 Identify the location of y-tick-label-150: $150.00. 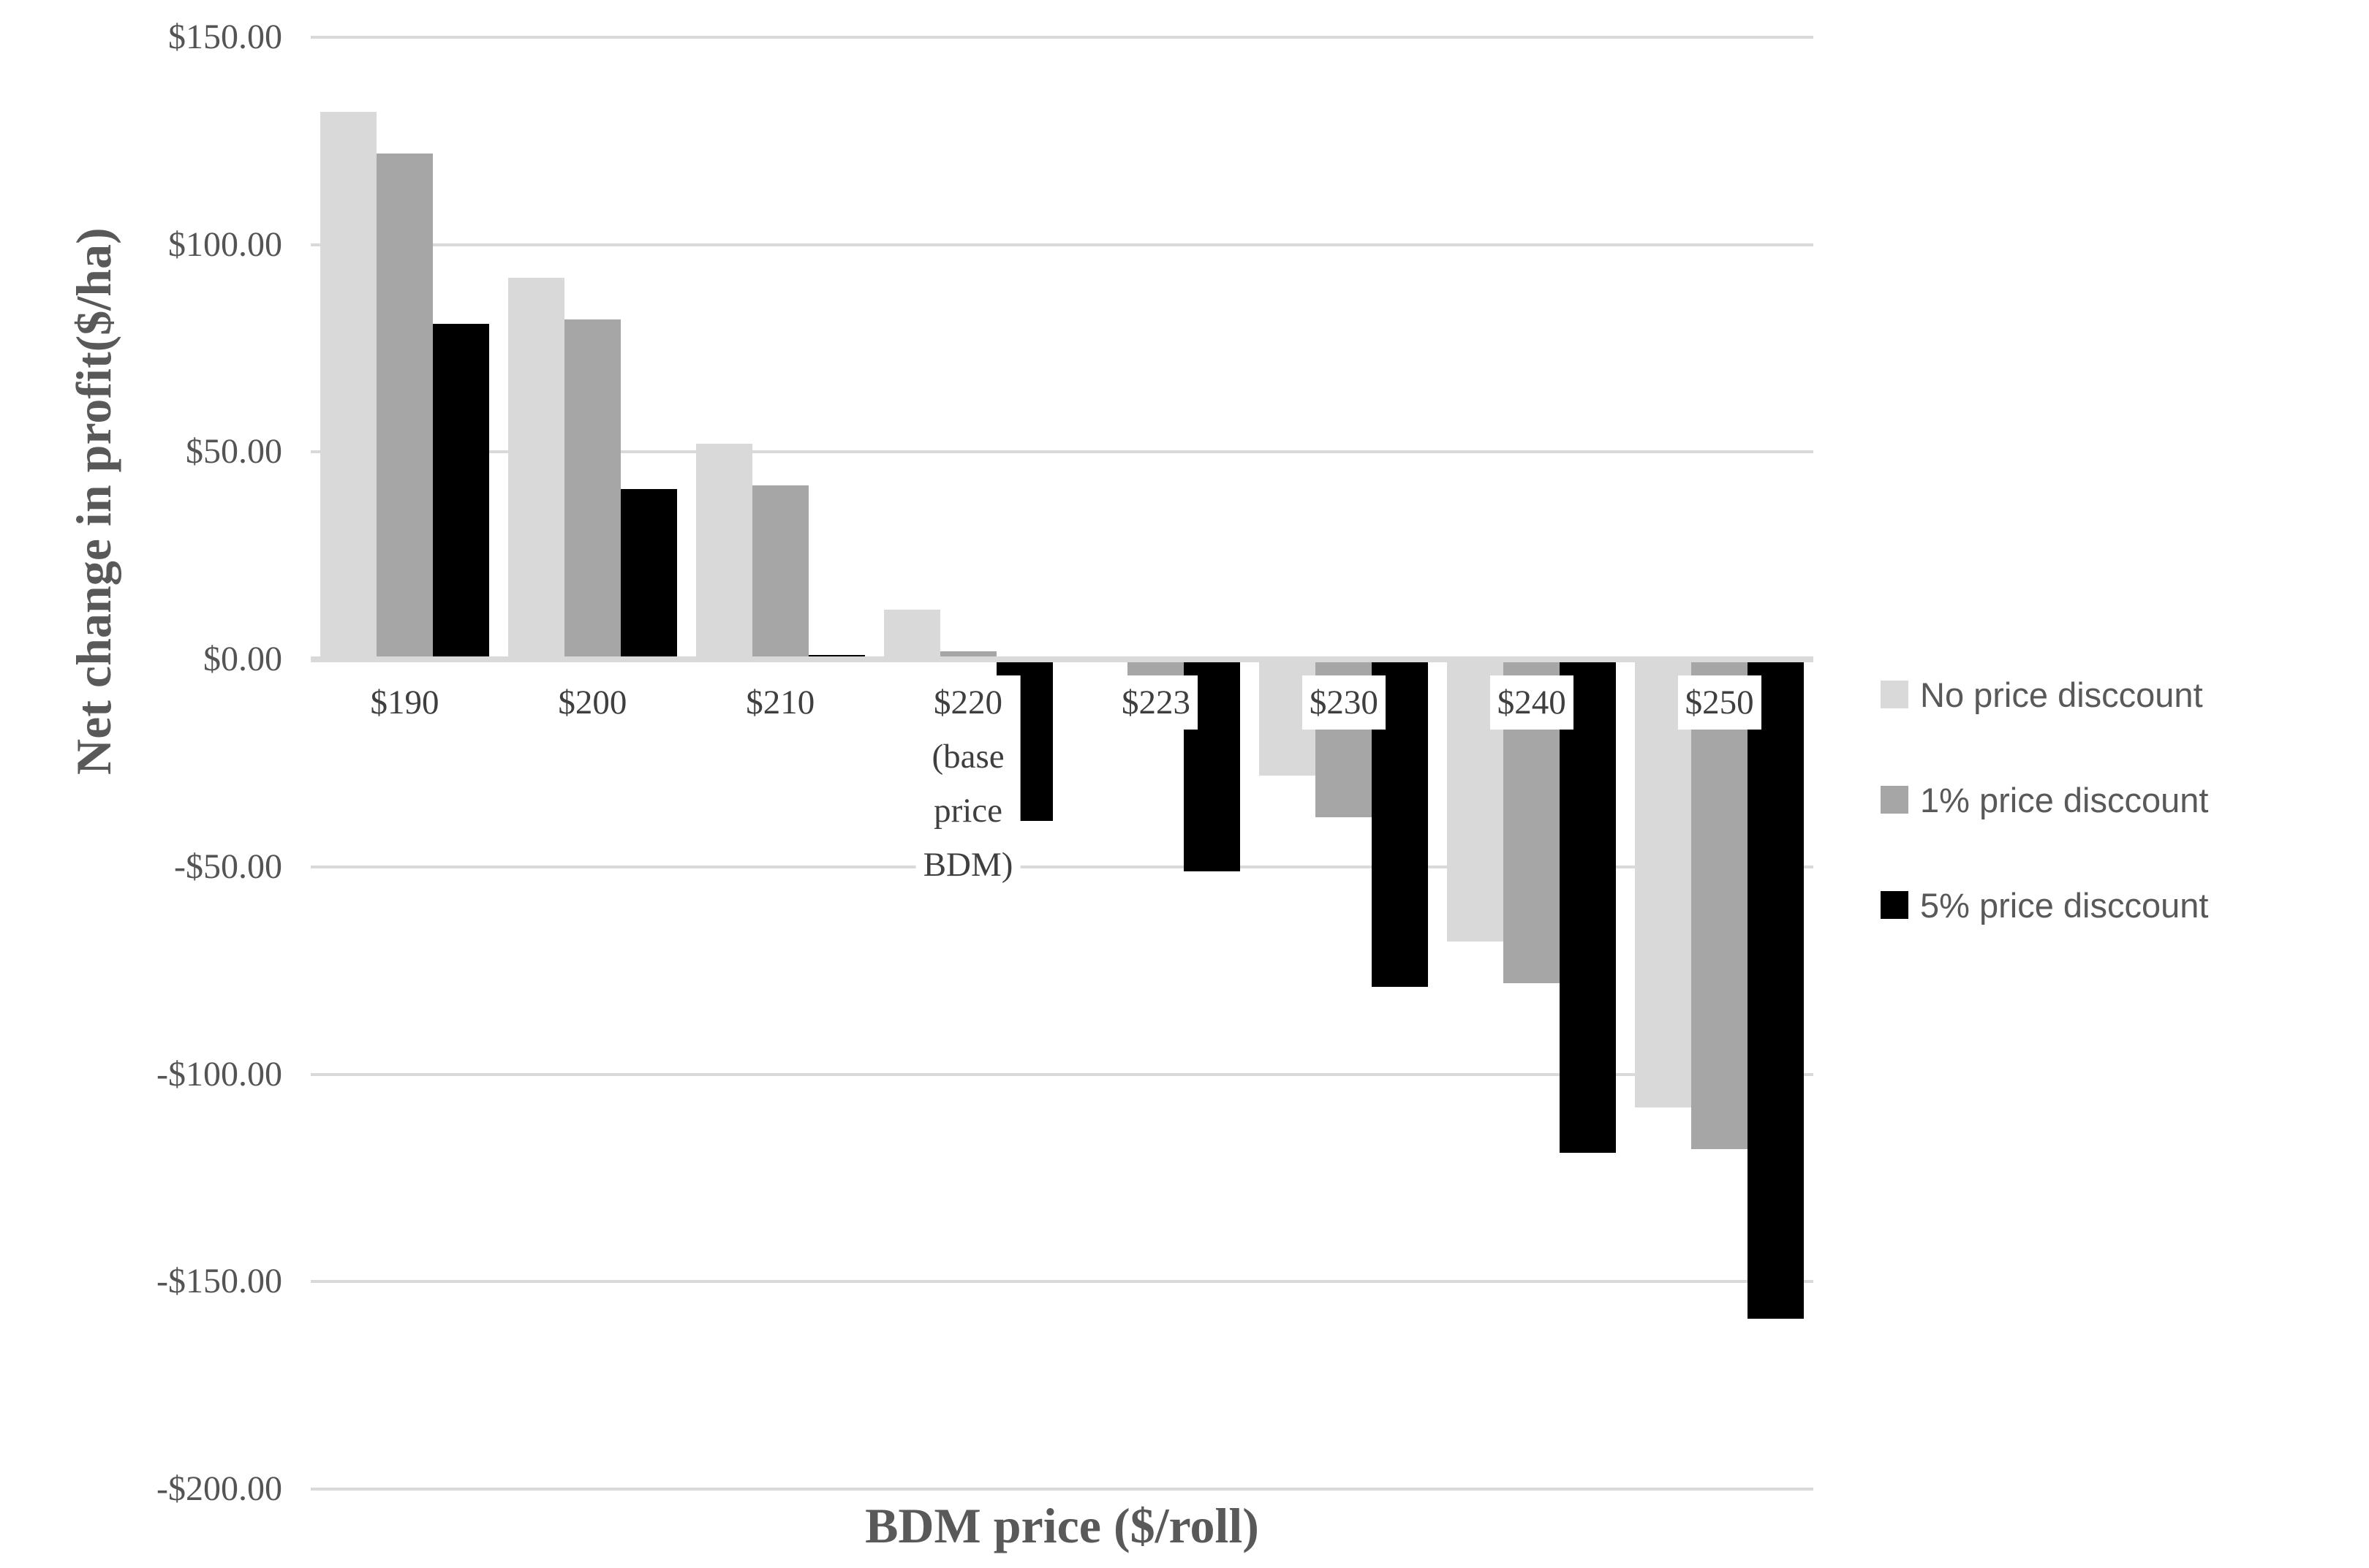
(225, 37).